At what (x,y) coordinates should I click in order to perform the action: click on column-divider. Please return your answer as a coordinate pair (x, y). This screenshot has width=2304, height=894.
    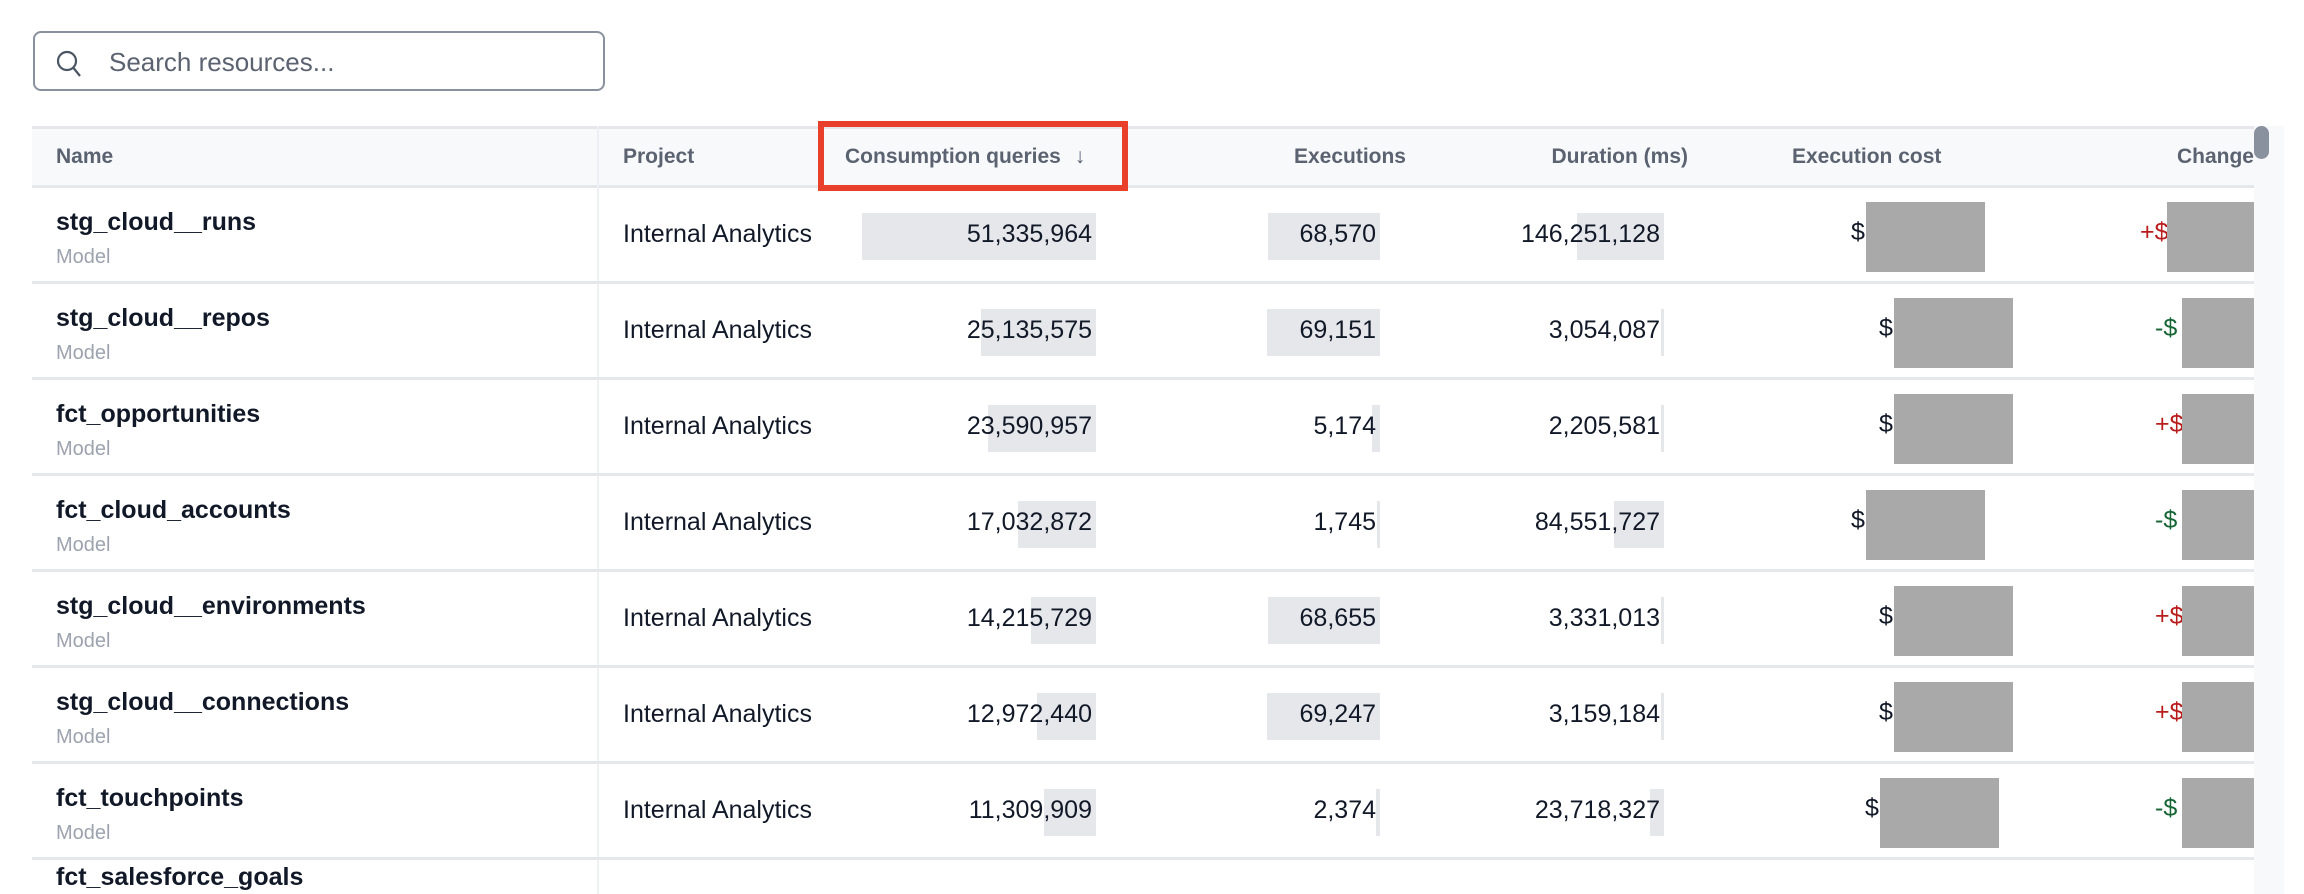
    Looking at the image, I should click on (598, 510).